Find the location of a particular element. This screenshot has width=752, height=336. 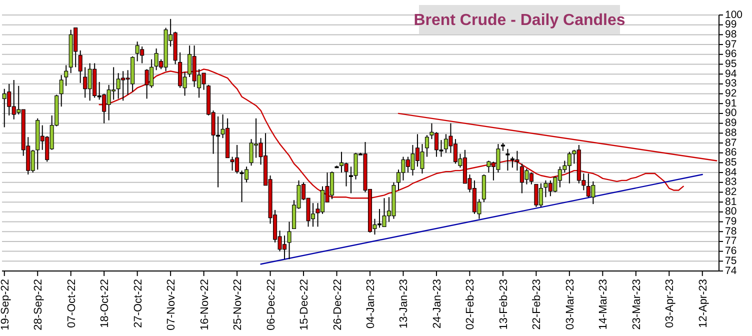

y-tick-label: 83 is located at coordinates (731, 182).